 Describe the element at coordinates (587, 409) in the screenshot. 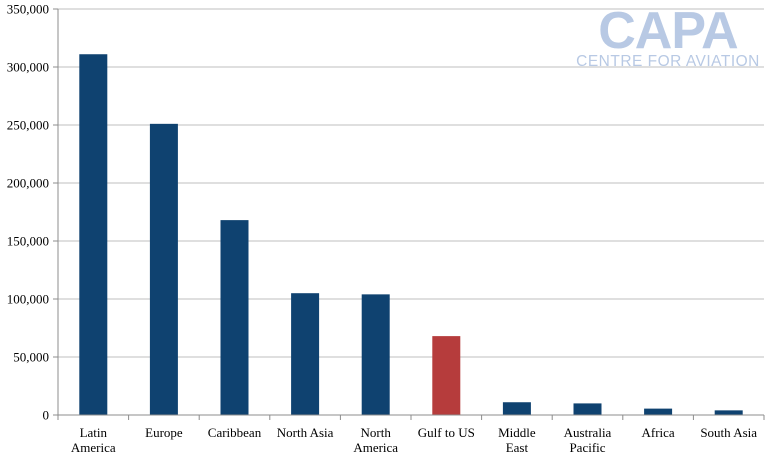

I see `bar-australia-pacific` at that location.